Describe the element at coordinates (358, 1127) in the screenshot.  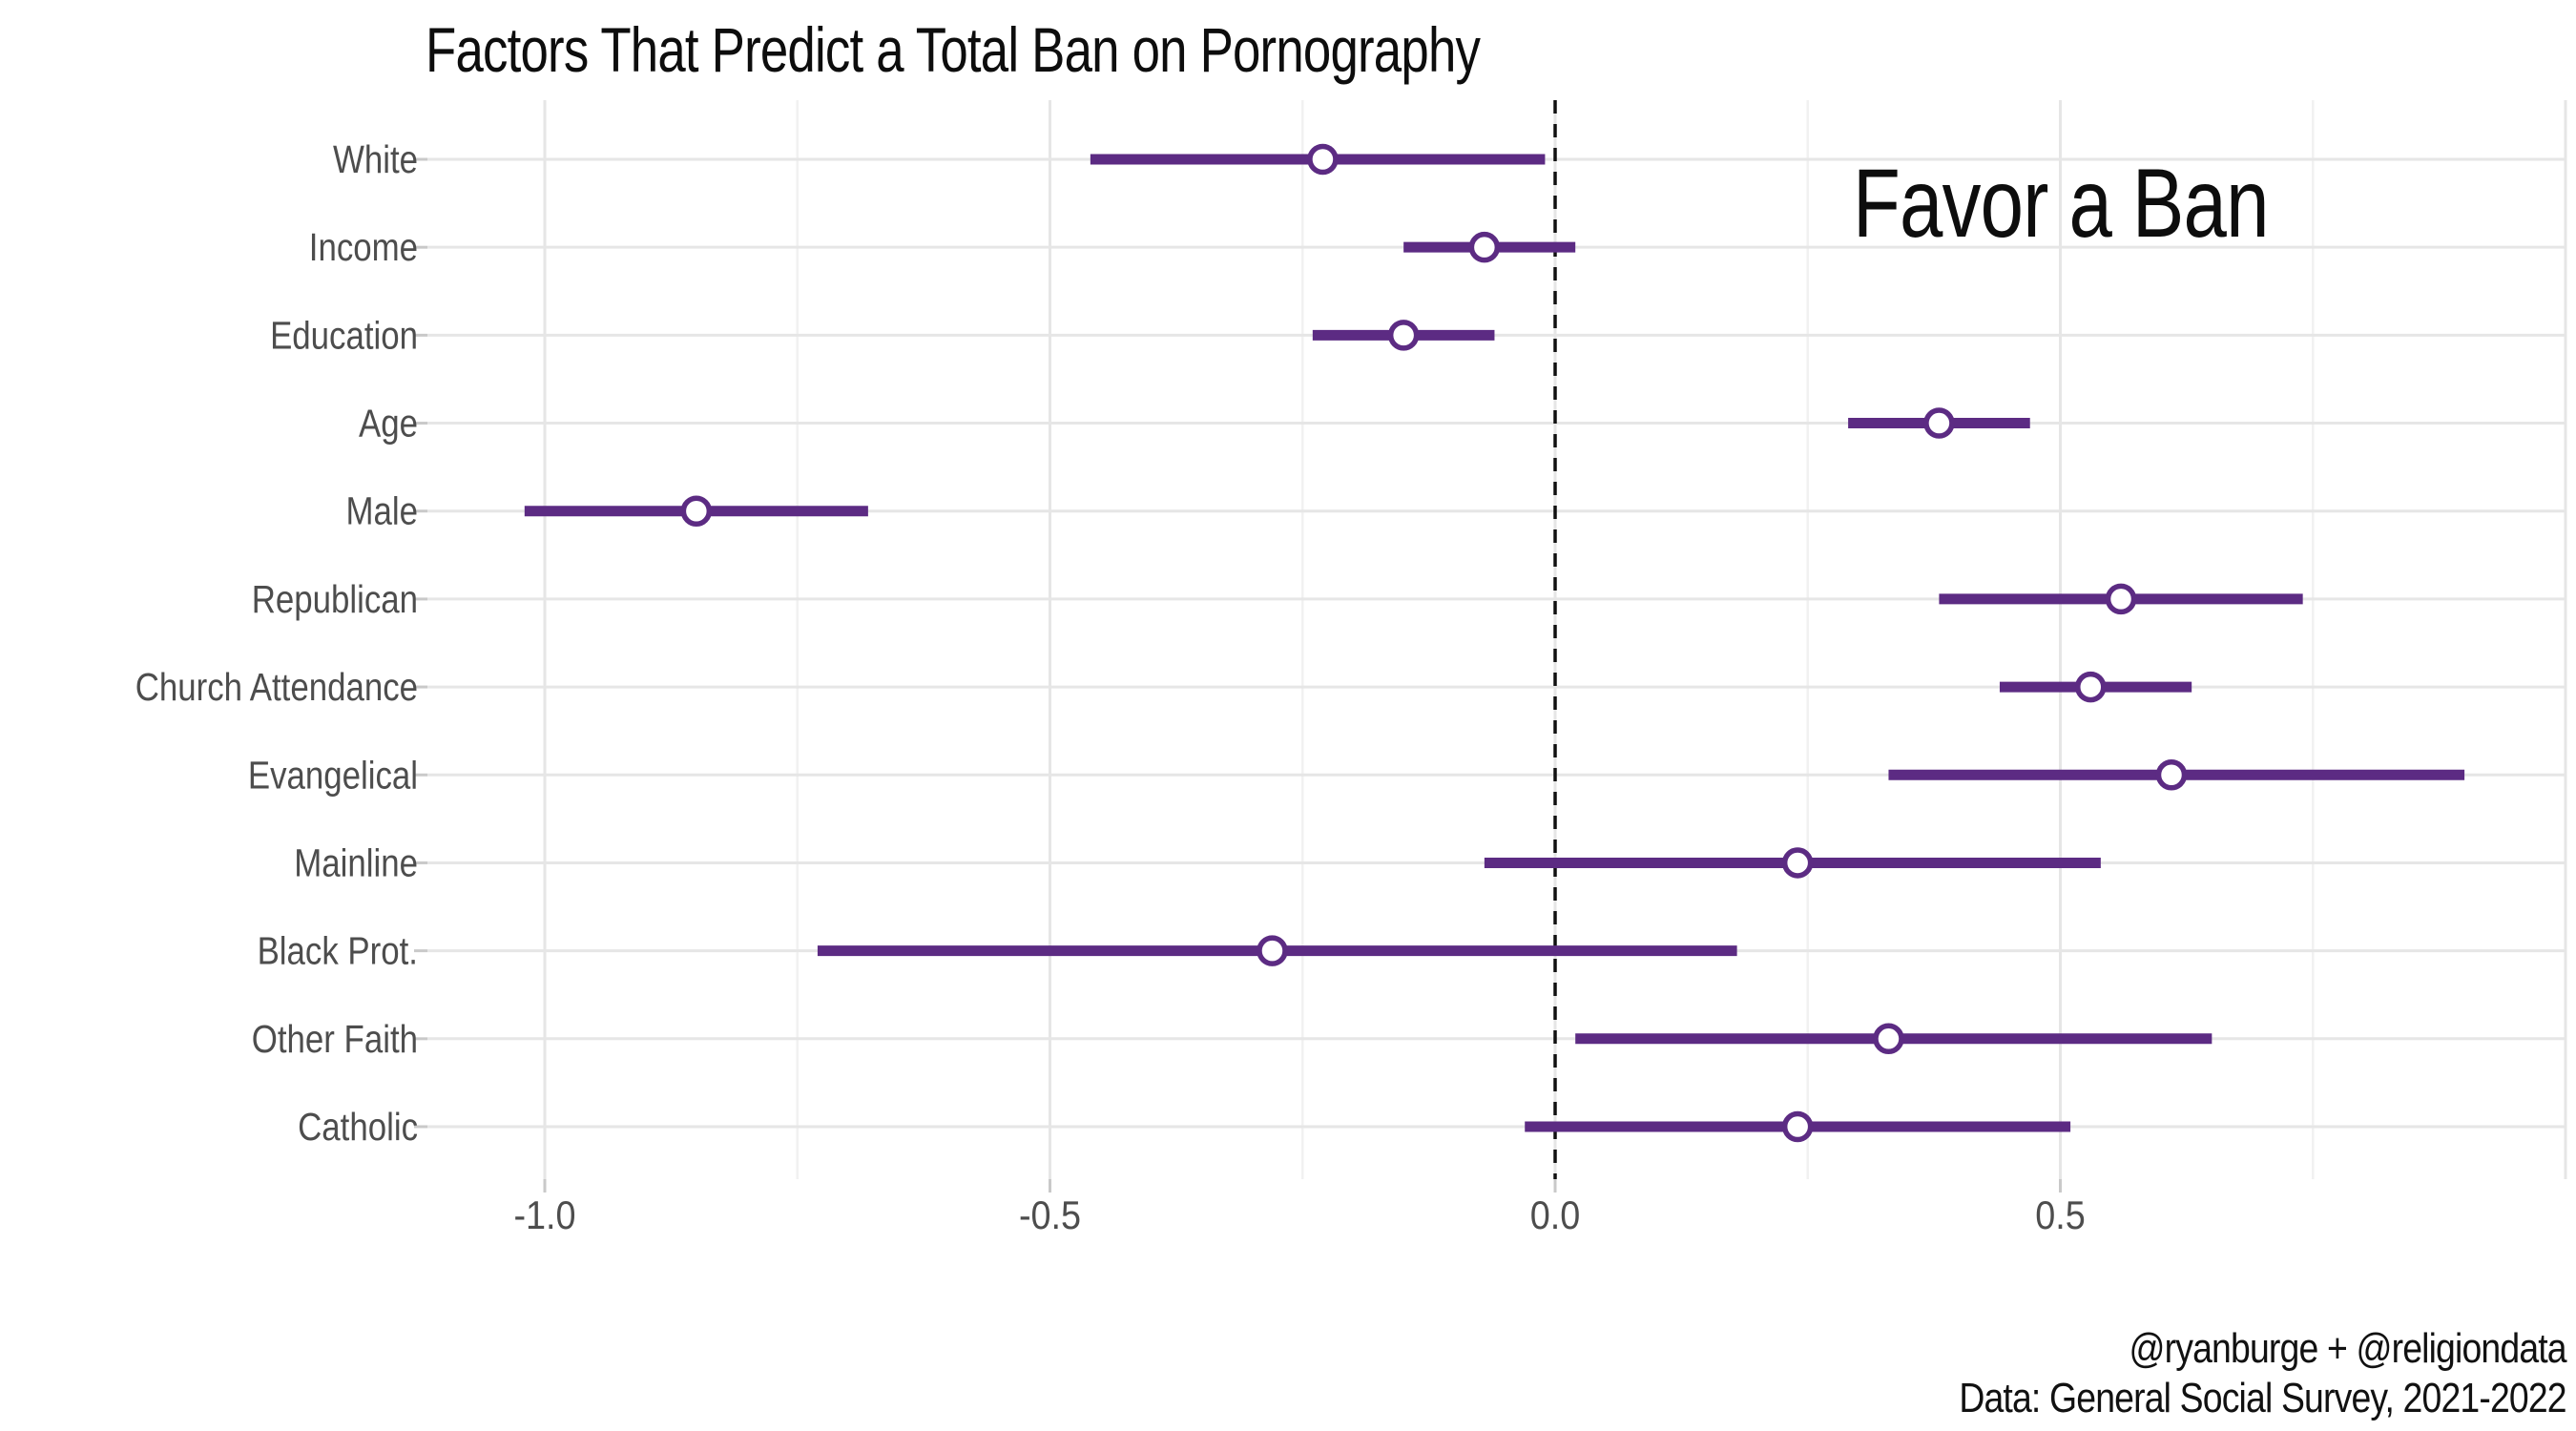
I see `y-axis-label: Catholic` at that location.